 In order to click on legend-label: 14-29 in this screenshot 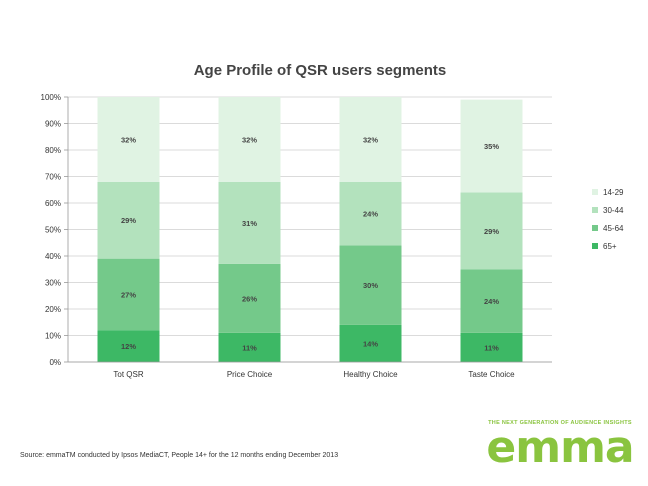, I will do `click(613, 192)`.